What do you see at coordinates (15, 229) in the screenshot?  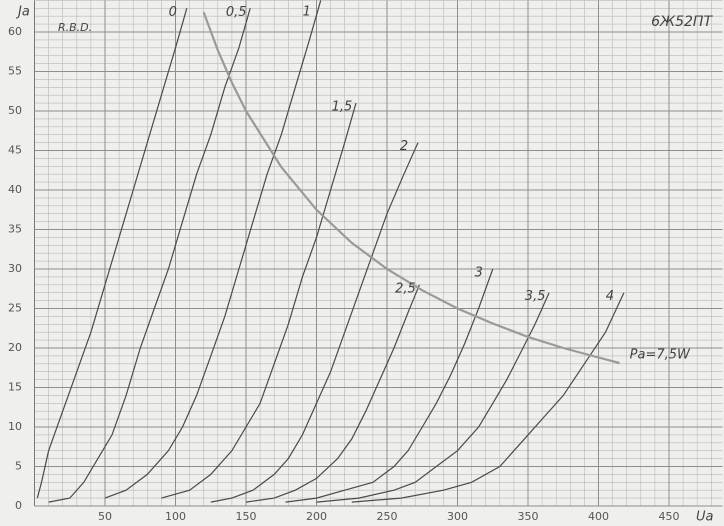 I see `y-tick-label: 35` at bounding box center [15, 229].